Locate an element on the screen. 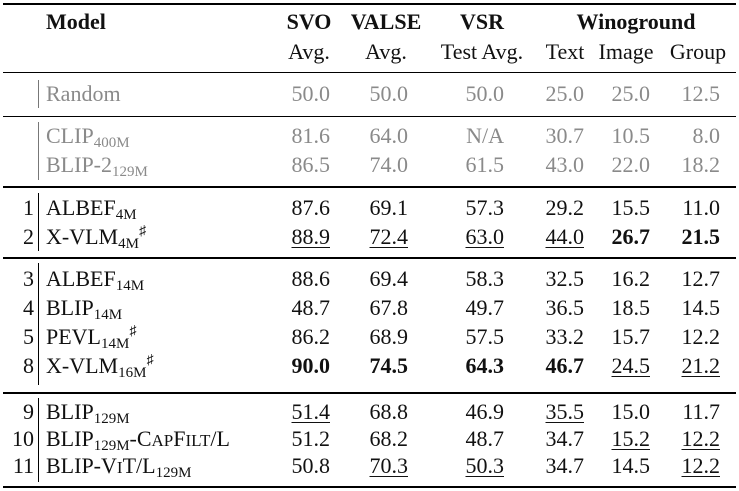  model-name-suffix: /L is located at coordinates (220, 438).